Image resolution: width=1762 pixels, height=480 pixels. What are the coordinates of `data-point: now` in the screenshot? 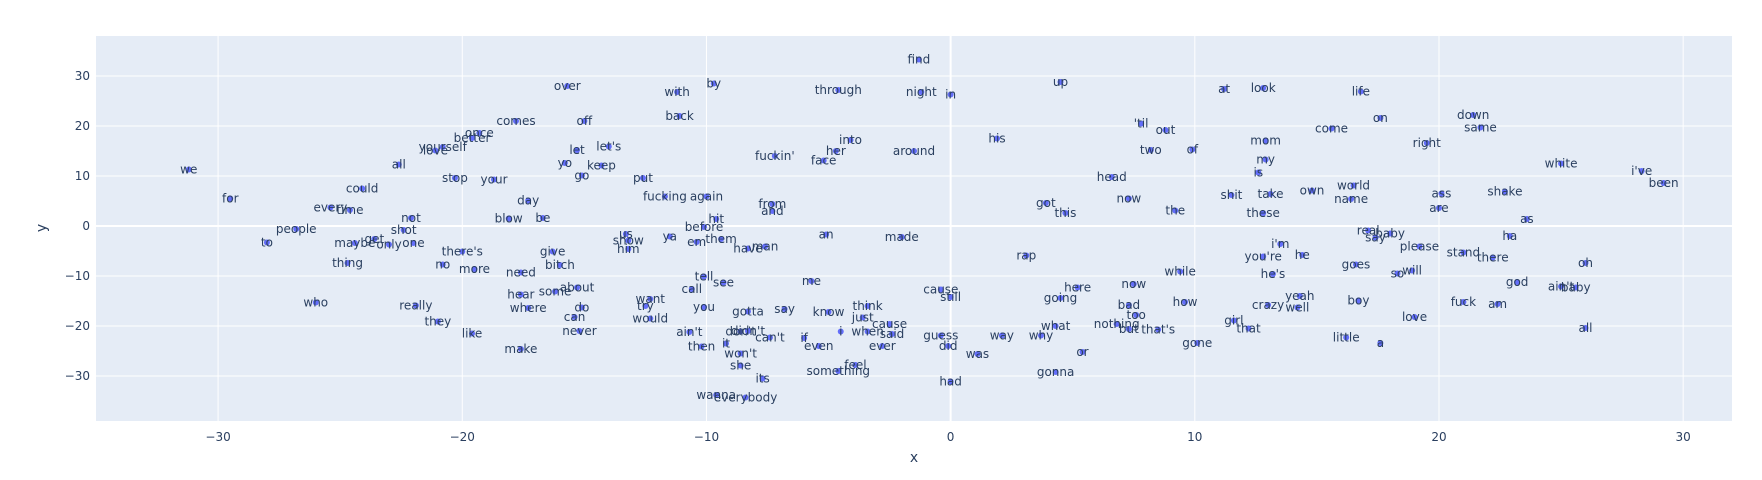 It's located at (1133, 284).